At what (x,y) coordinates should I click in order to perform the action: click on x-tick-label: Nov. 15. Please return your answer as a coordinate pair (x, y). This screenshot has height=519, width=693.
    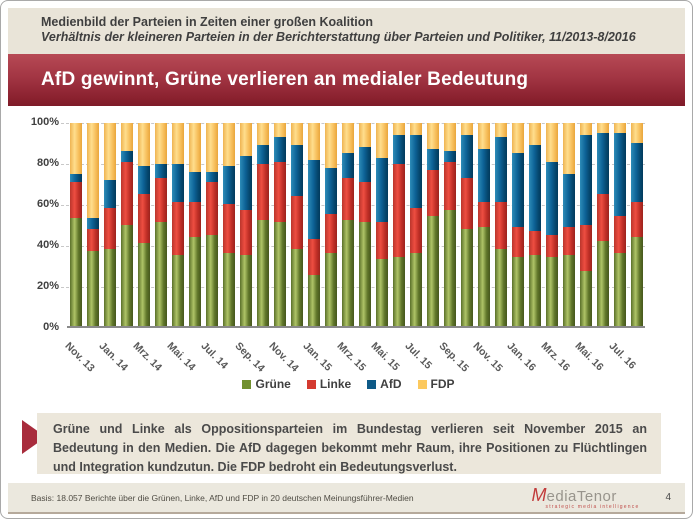
    Looking at the image, I should click on (487, 357).